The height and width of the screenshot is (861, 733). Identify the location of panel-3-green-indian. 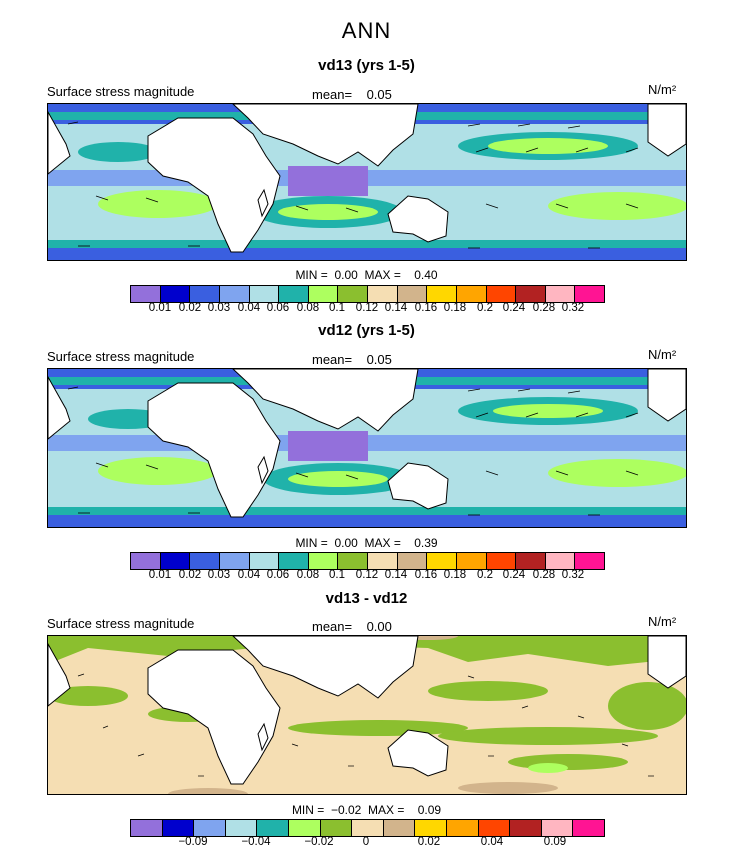
(378, 728).